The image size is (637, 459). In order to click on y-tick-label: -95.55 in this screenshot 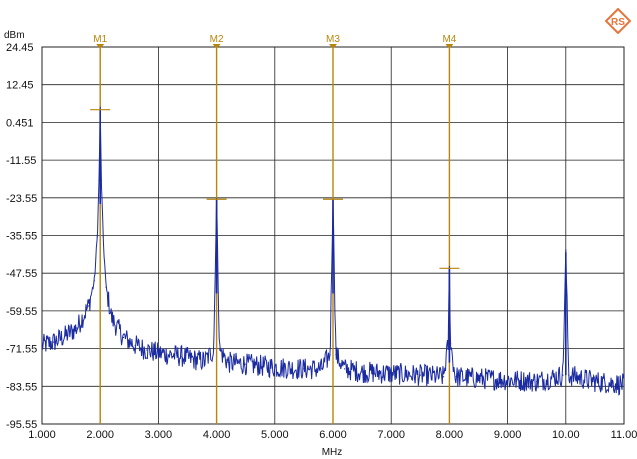, I will do `click(21, 425)`.